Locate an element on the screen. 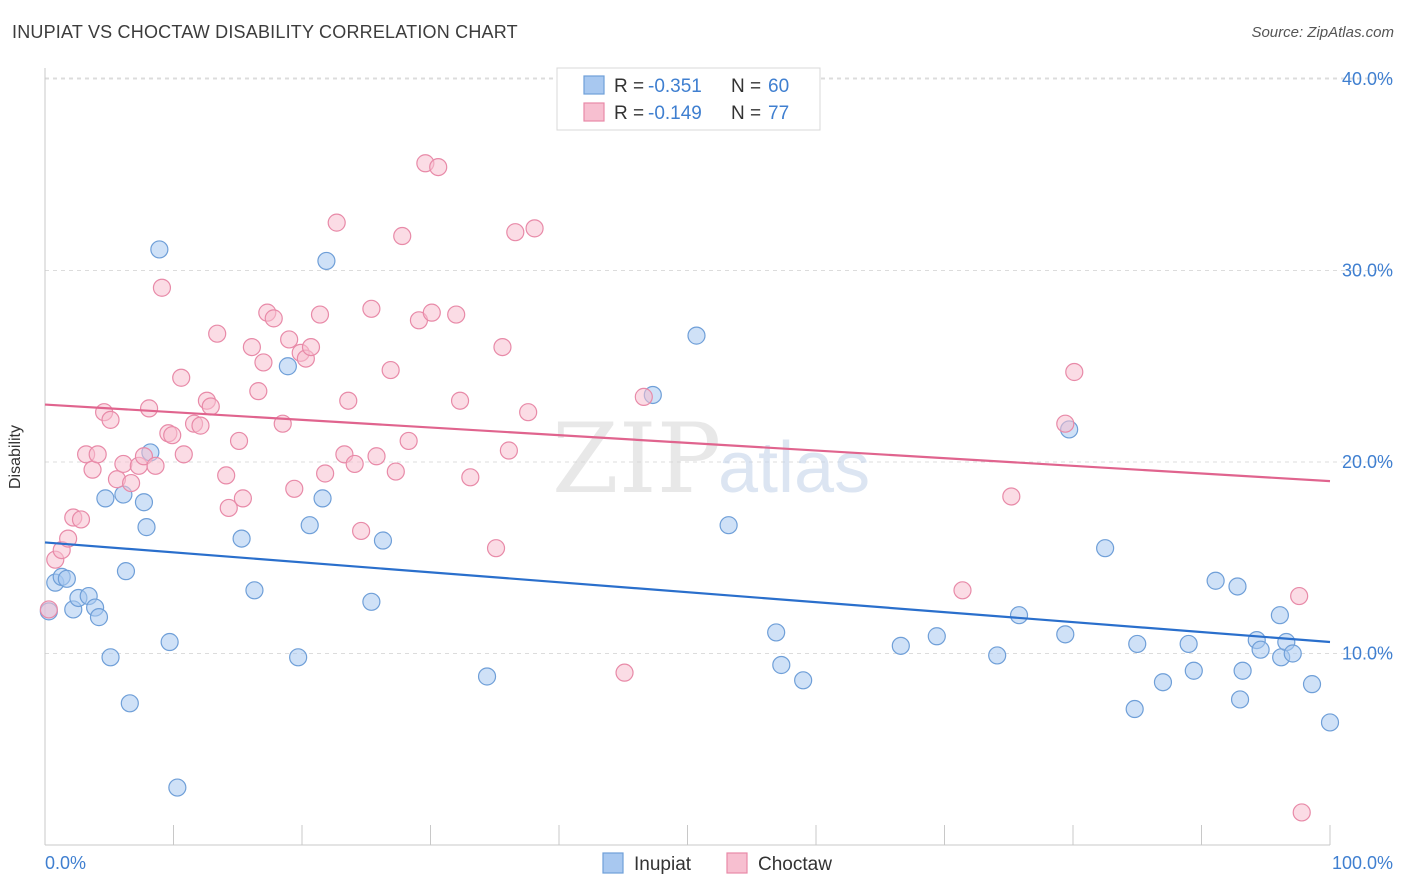  watermark-atlas-text: atlas is located at coordinates (794, 468).